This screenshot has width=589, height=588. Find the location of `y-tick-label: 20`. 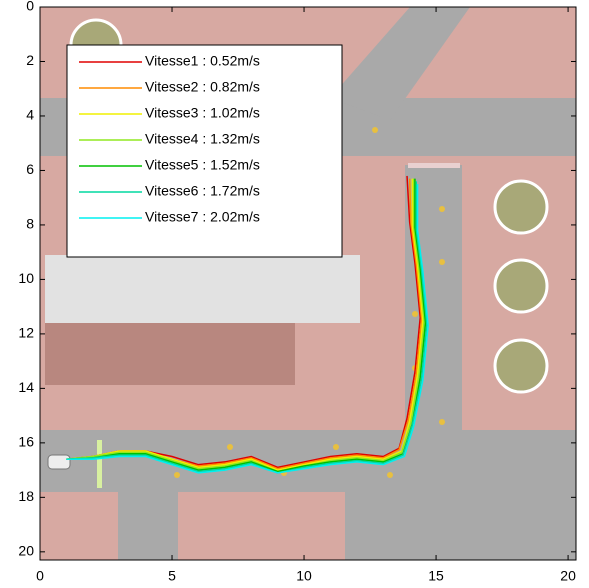

y-tick-label: 20 is located at coordinates (26, 551).